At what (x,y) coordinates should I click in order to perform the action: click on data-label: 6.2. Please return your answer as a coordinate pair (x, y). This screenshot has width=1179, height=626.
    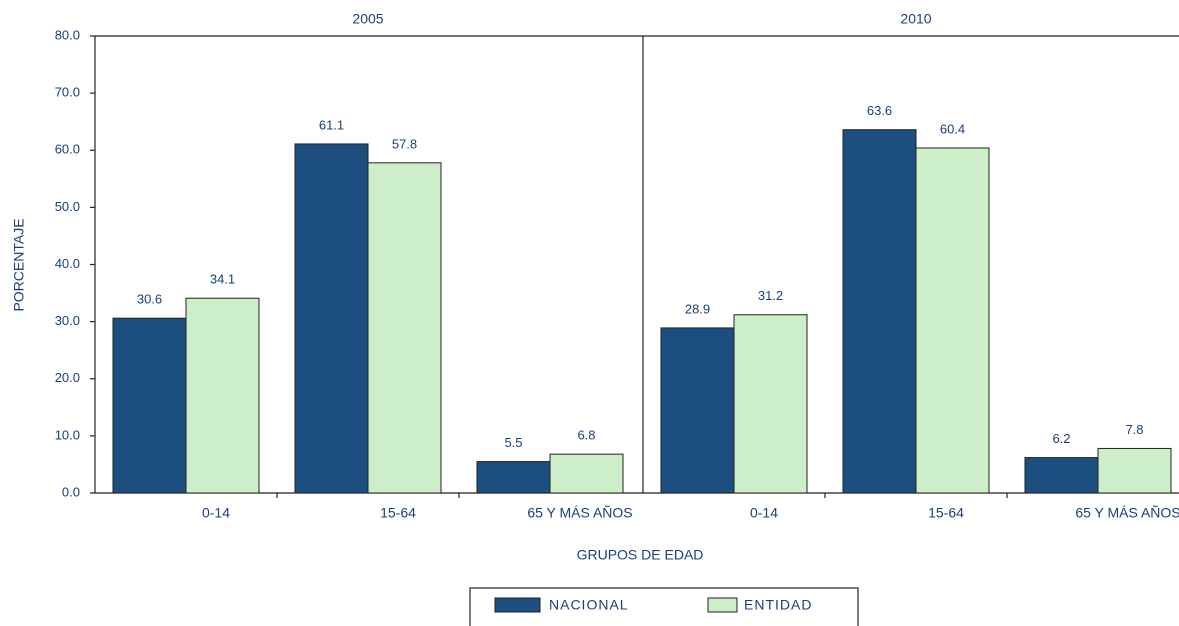
    Looking at the image, I should click on (1061, 438).